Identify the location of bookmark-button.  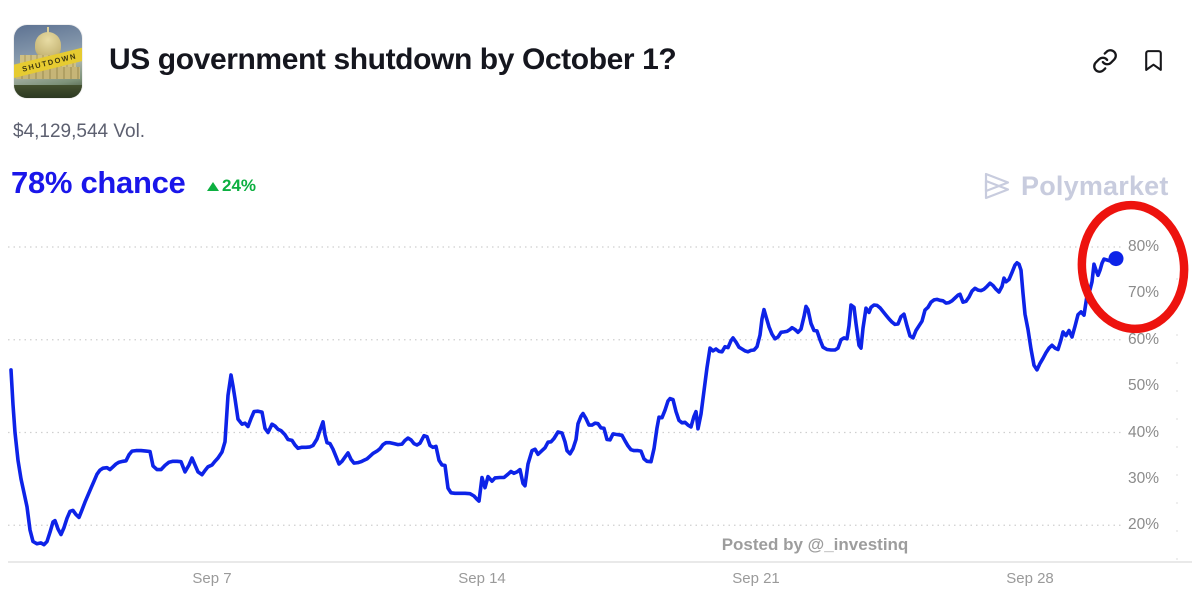
(1153, 60).